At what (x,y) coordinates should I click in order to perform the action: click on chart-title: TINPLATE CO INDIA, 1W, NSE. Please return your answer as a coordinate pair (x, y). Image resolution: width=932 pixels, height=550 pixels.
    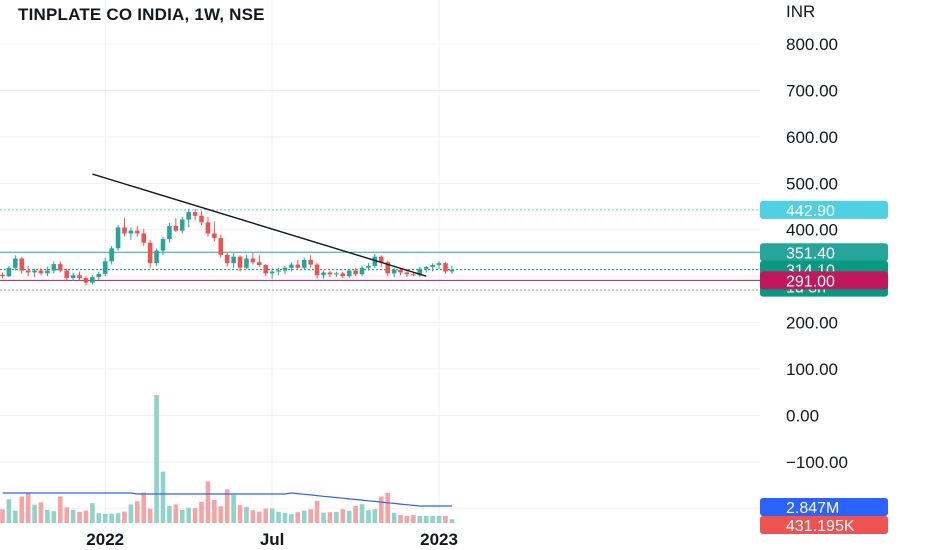
    Looking at the image, I should click on (141, 14).